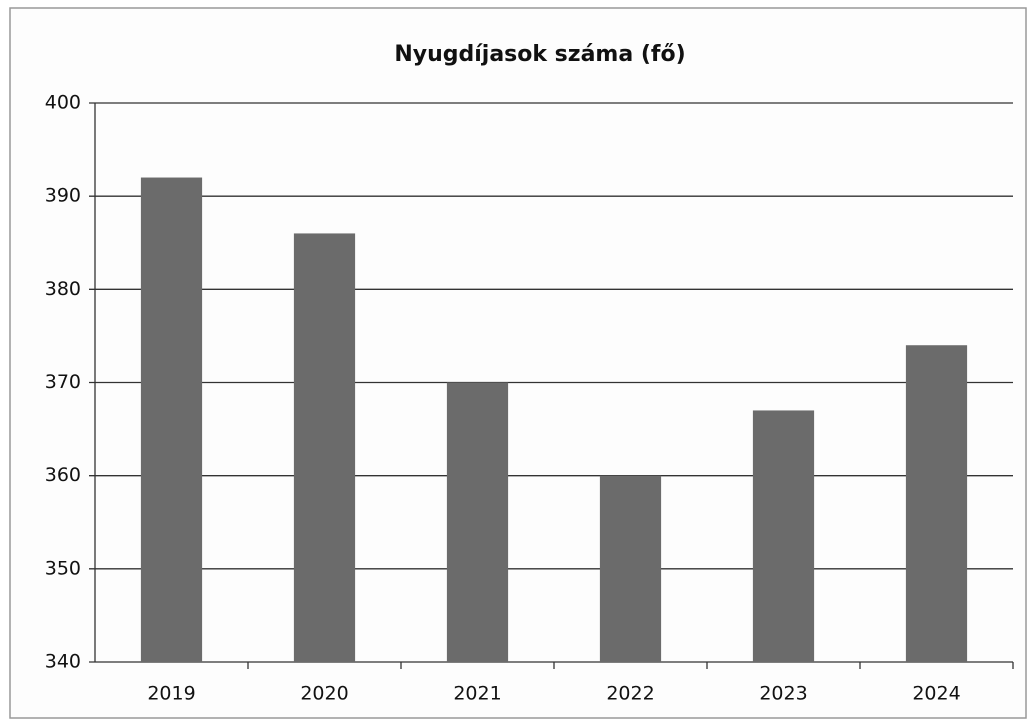 Image resolution: width=1035 pixels, height=722 pixels. What do you see at coordinates (630, 694) in the screenshot?
I see `x-tick-label: 2022` at bounding box center [630, 694].